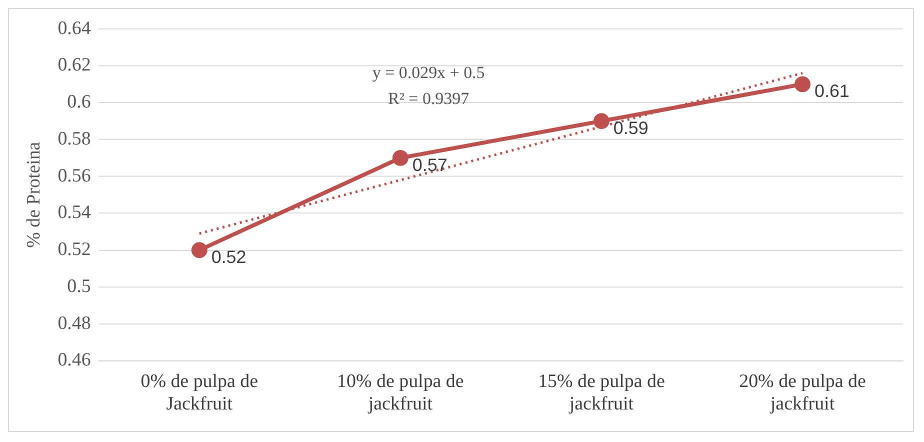 The width and height of the screenshot is (924, 442). What do you see at coordinates (75, 213) in the screenshot?
I see `y-tick-label: 0.54` at bounding box center [75, 213].